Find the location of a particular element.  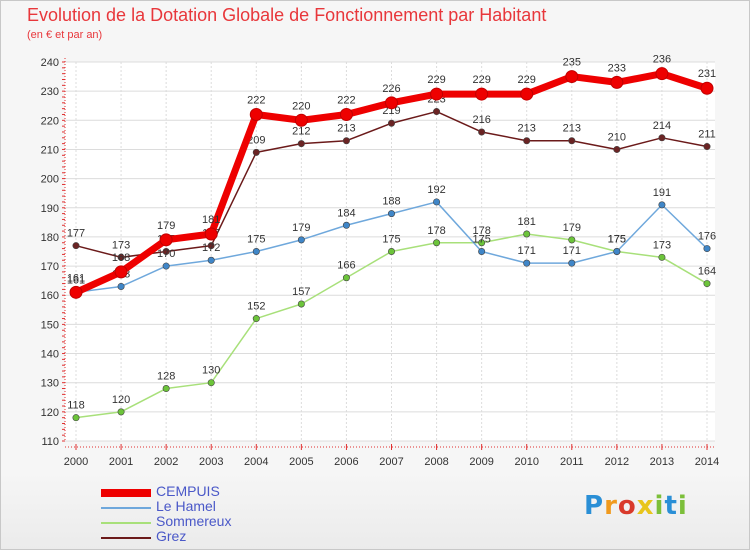

data-label: 130 is located at coordinates (211, 371).